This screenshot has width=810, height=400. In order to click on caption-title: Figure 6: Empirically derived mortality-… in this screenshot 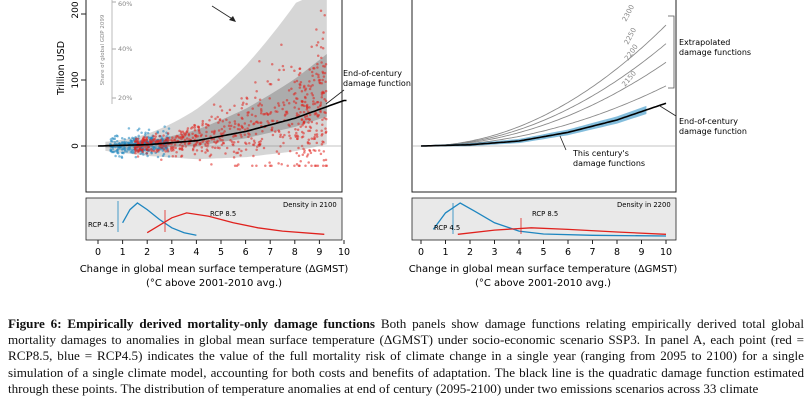, I will do `click(192, 323)`.